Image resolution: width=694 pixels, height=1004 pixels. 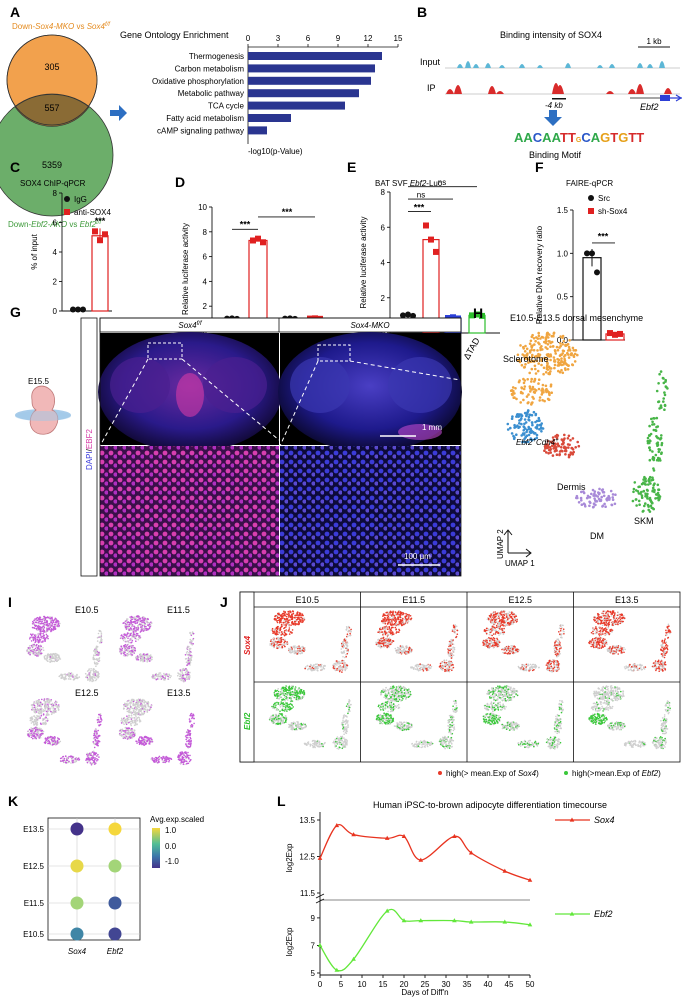 What do you see at coordinates (80, 199) in the screenshot?
I see `c-legend-igg: IgG` at bounding box center [80, 199].